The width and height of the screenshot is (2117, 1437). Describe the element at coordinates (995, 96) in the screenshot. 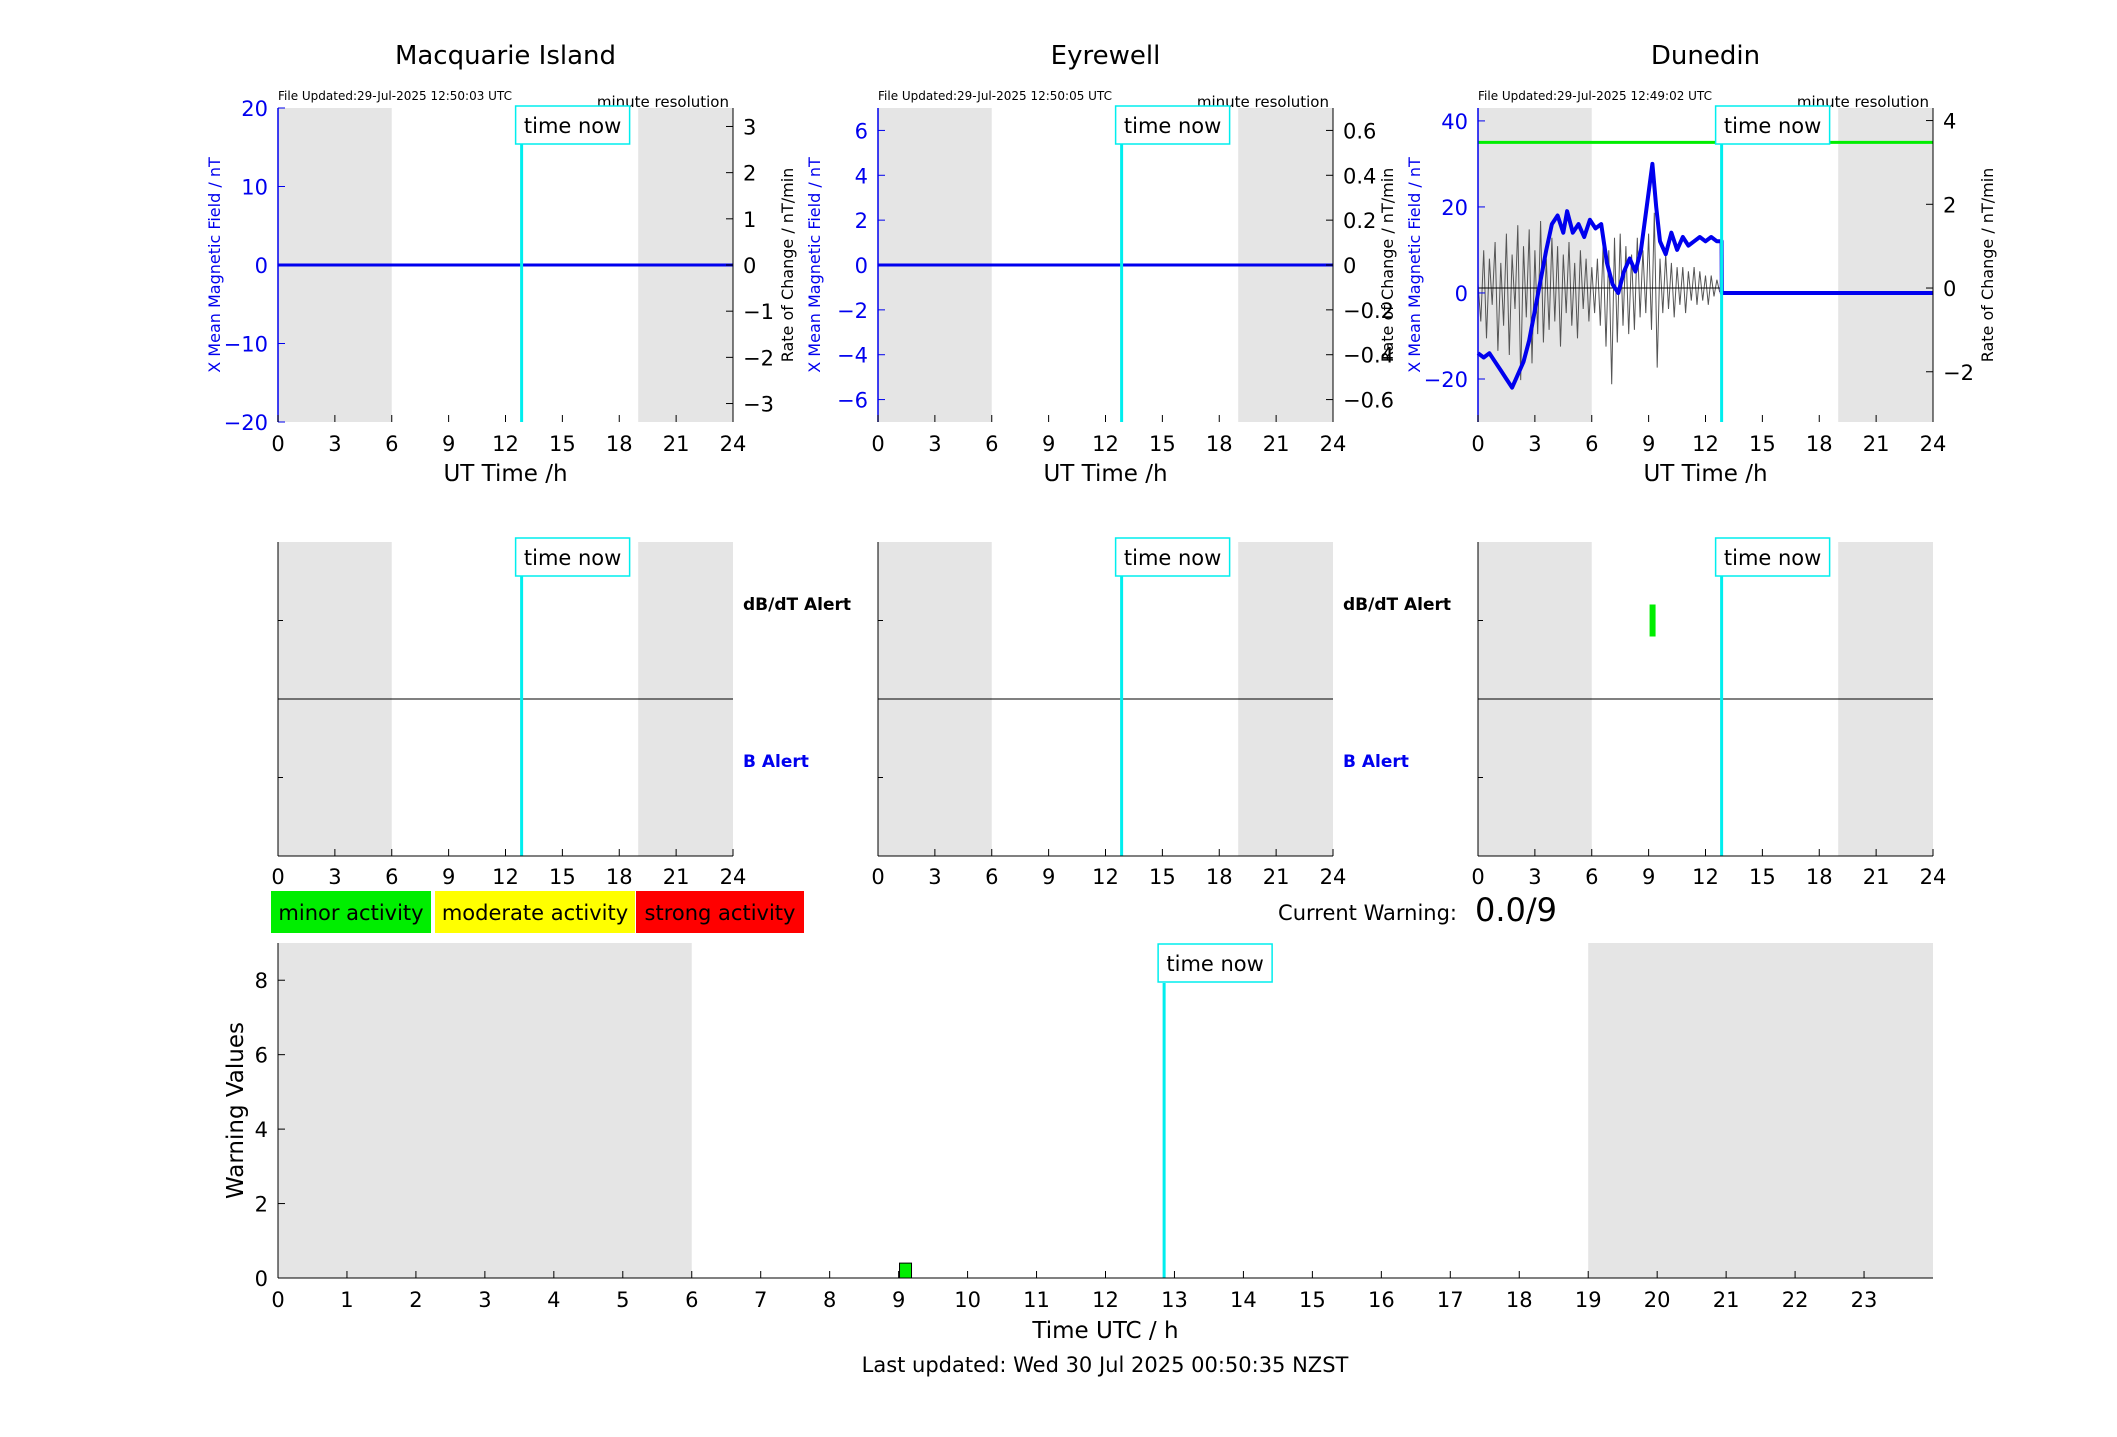

I see `file-updated-text: File Updated:29-Jul-2025 12:50:05 UTC` at that location.